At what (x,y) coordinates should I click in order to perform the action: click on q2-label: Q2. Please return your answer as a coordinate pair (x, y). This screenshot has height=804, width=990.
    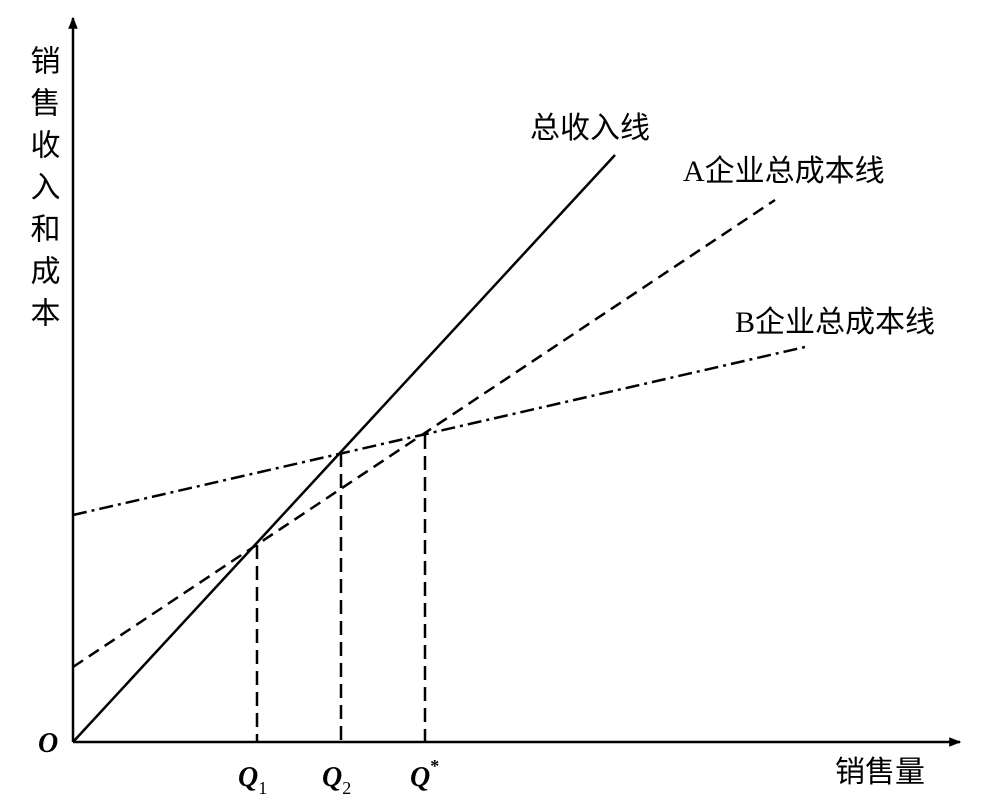
    Looking at the image, I should click on (336, 780).